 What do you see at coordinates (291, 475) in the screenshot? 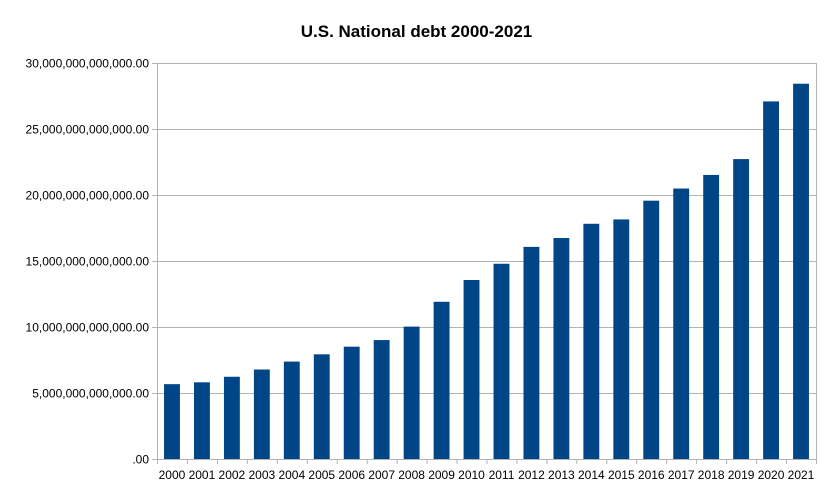
I see `x-tick-label: 2004` at bounding box center [291, 475].